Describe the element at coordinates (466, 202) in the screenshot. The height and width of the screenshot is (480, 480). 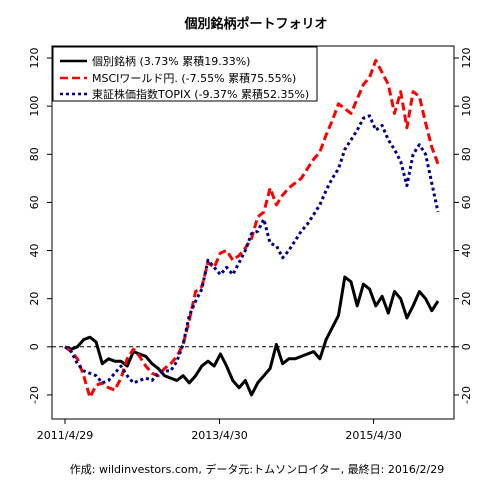
I see `y-tick-label-right: 60` at that location.